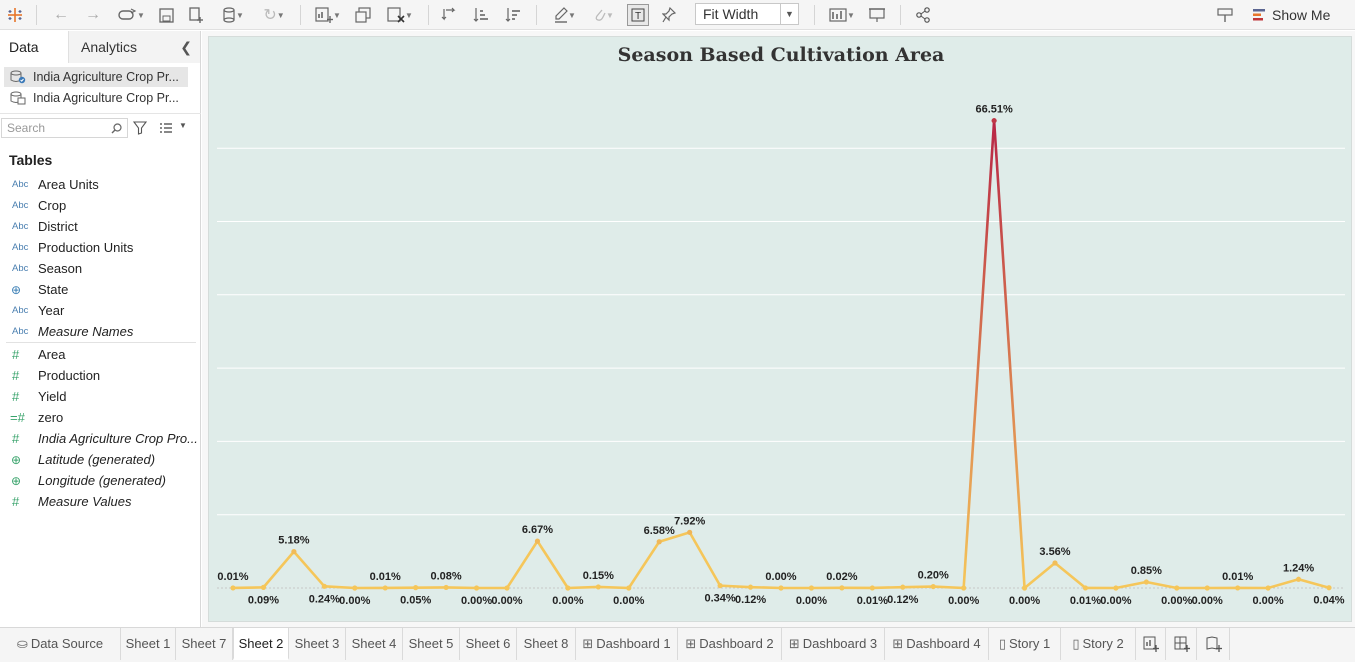  What do you see at coordinates (513, 15) in the screenshot?
I see `sort-descending-icon` at bounding box center [513, 15].